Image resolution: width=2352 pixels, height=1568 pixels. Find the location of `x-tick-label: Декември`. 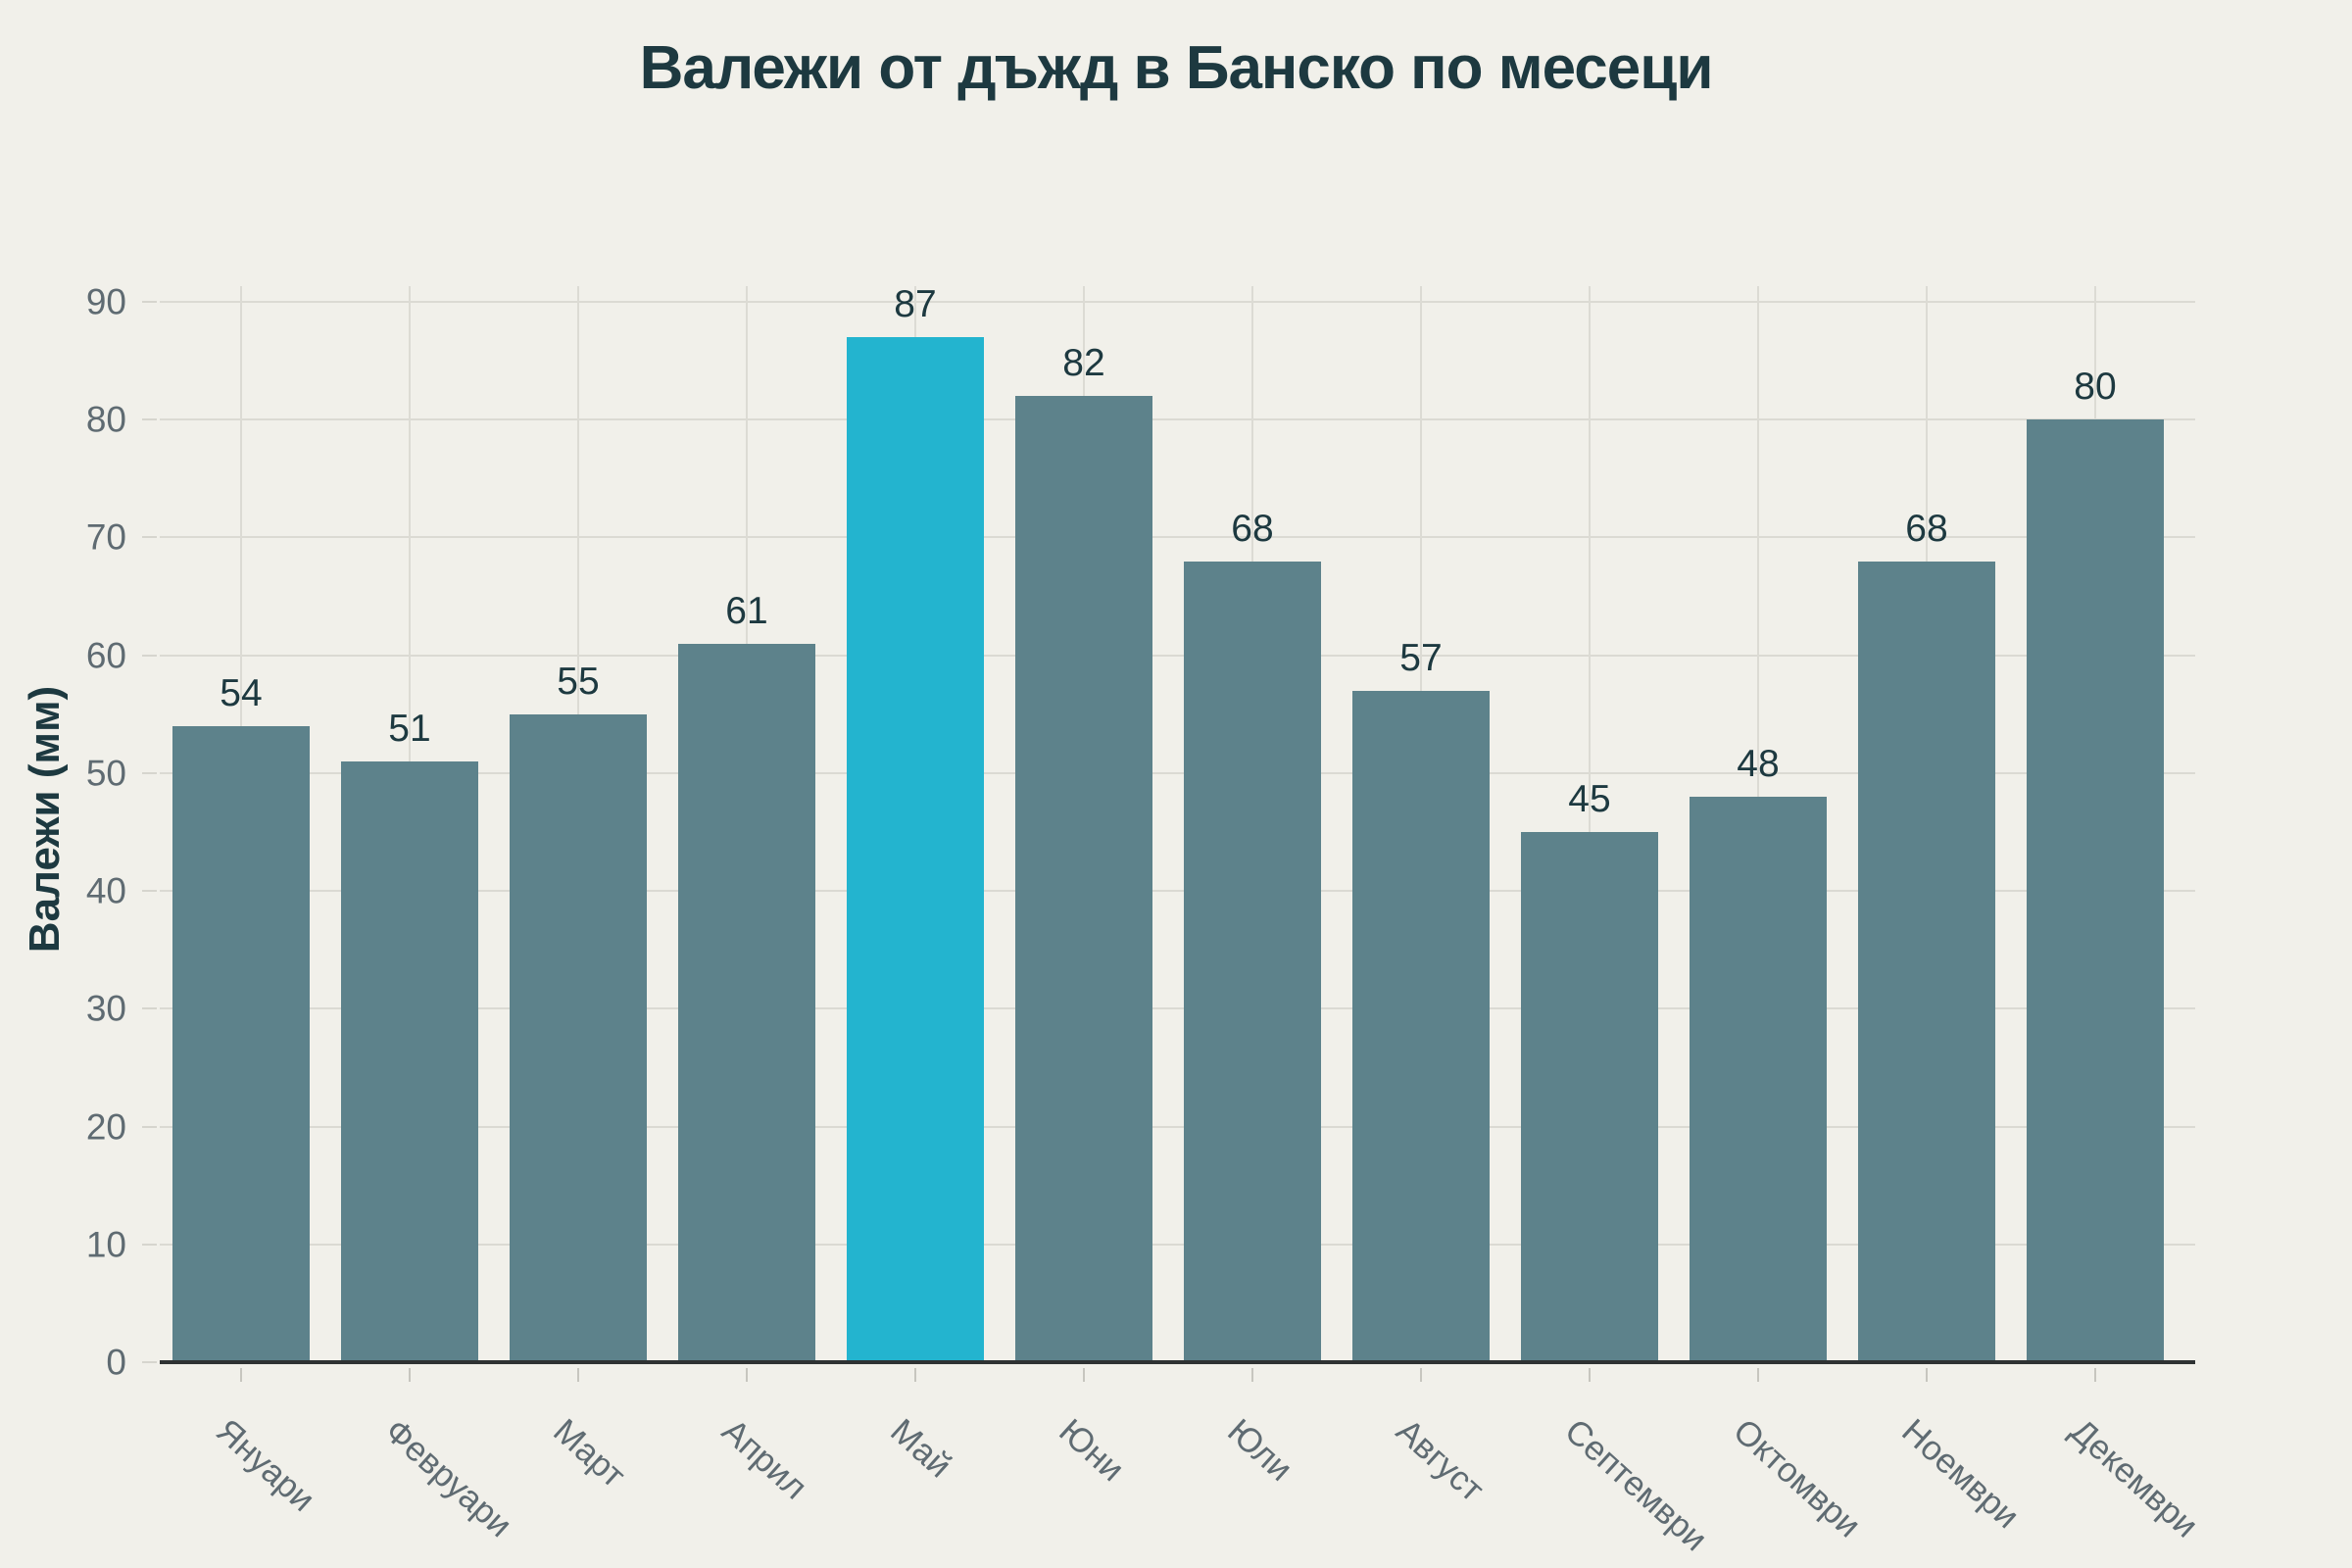

x-tick-label: Декември is located at coordinates (2134, 1478).